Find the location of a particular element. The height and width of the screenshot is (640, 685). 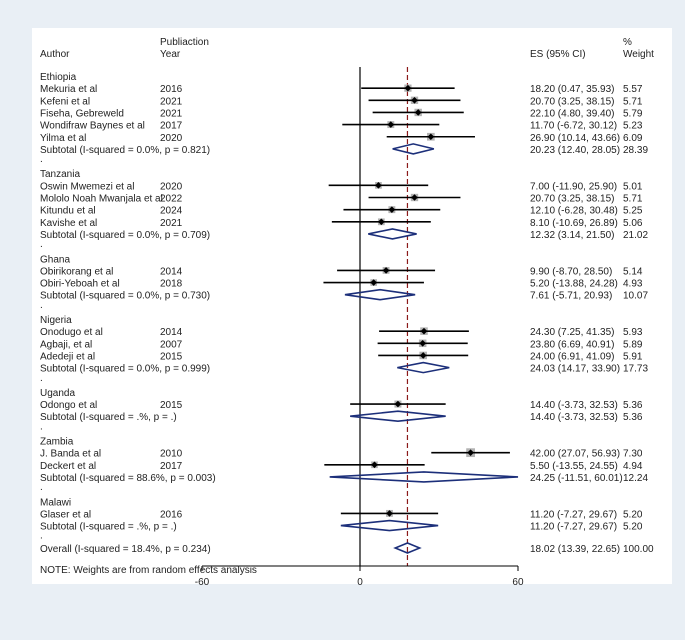

study-author: Onodugo et al is located at coordinates (71, 332).